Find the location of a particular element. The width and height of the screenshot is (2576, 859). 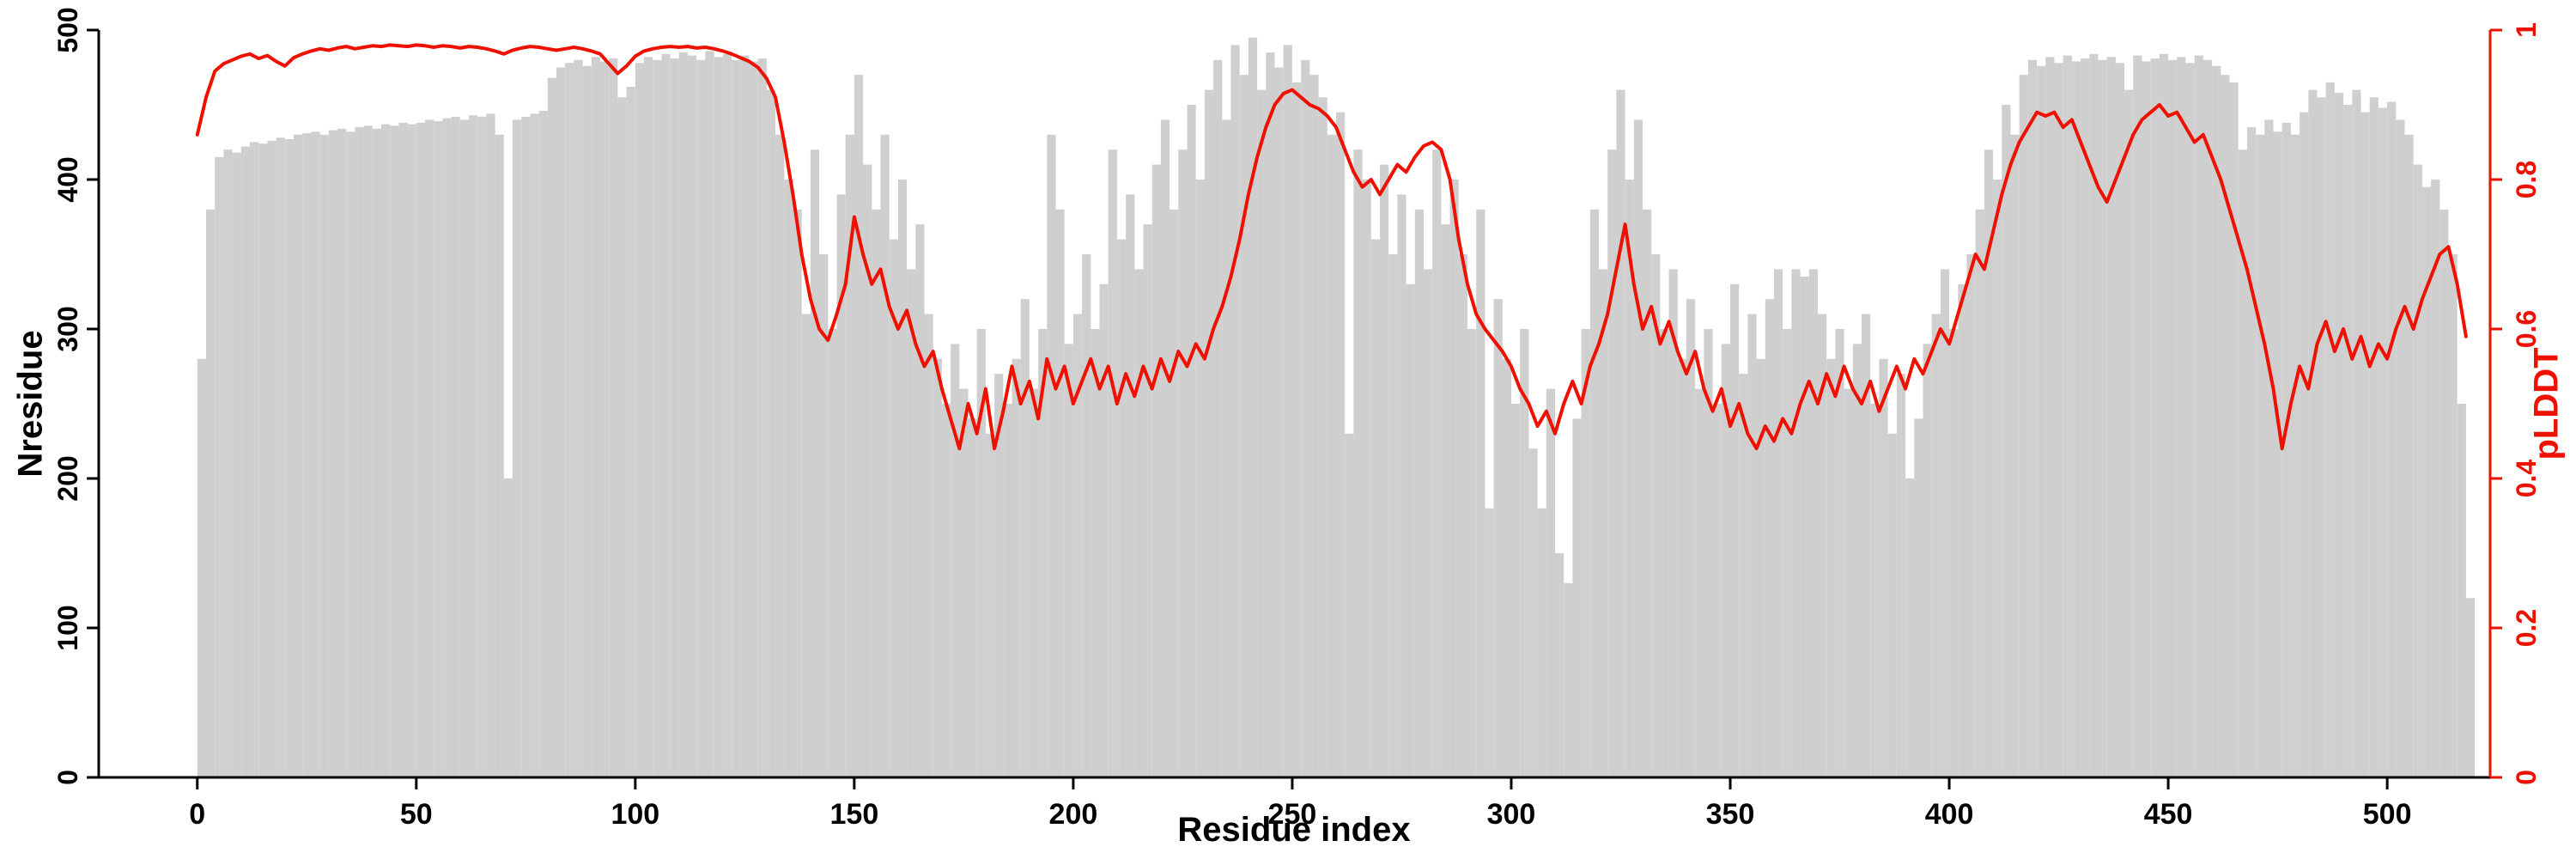

left-y-axis-title: Nresidue is located at coordinates (31, 404).